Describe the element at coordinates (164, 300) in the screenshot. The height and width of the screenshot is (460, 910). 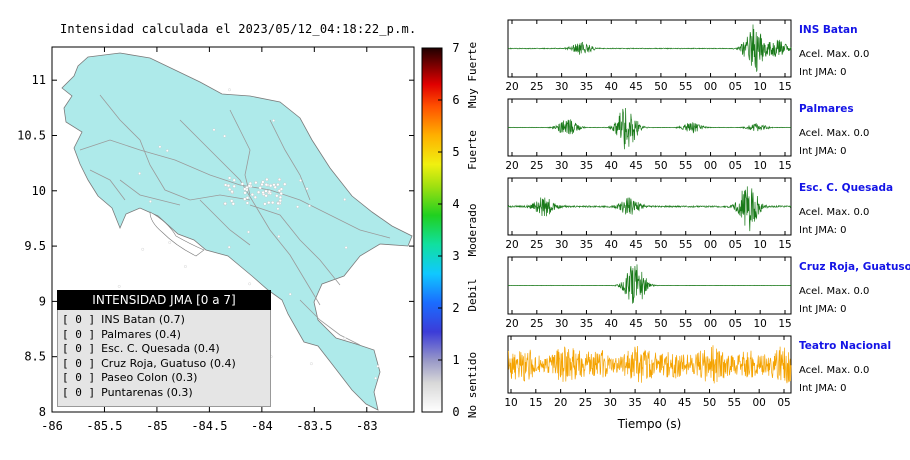
I see `legend-title: INTENSIDAD JMA [0 a 7]` at that location.